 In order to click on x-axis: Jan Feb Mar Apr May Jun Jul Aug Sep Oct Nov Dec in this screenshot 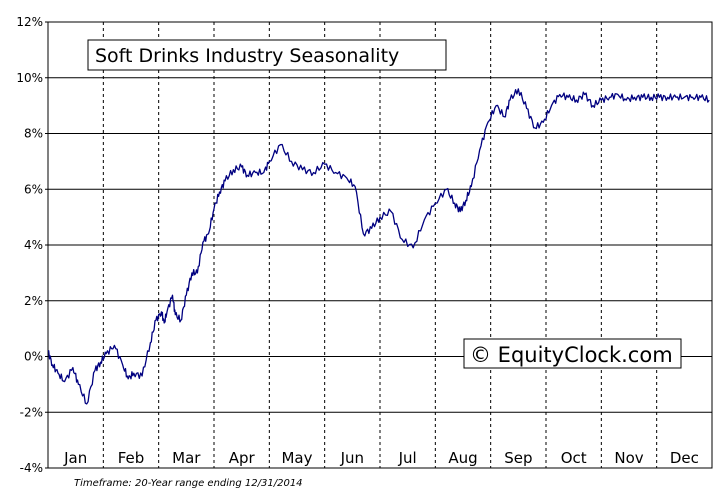, I will do `click(381, 458)`.